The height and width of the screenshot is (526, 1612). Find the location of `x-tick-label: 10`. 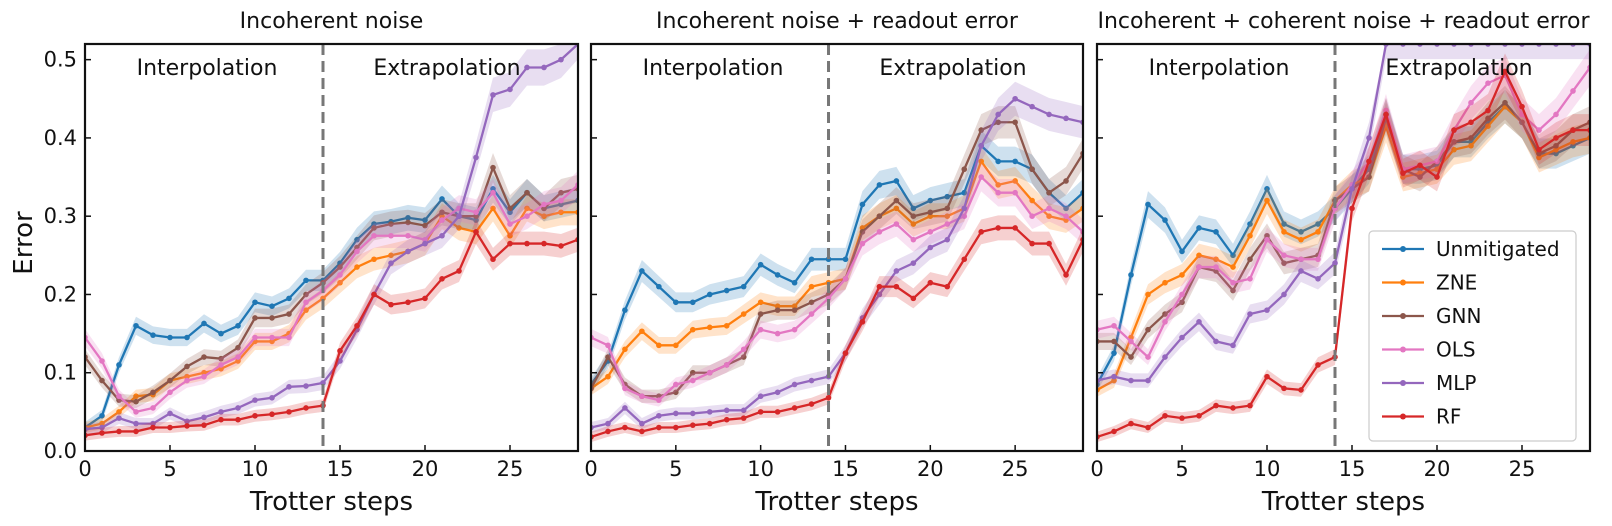

x-tick-label: 10 is located at coordinates (760, 469).